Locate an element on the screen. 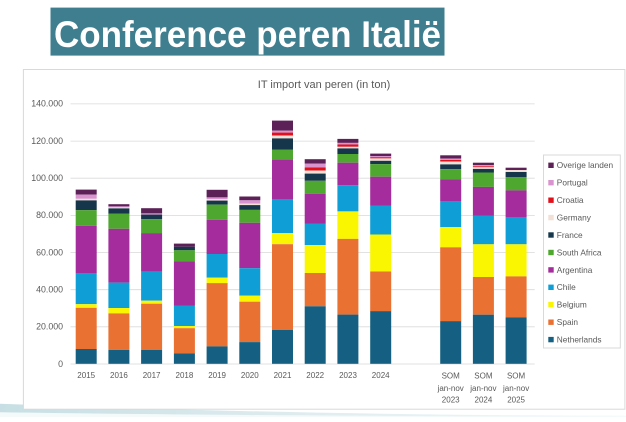 This screenshot has height=422, width=626. svg-text: 40.000 is located at coordinates (49, 290).